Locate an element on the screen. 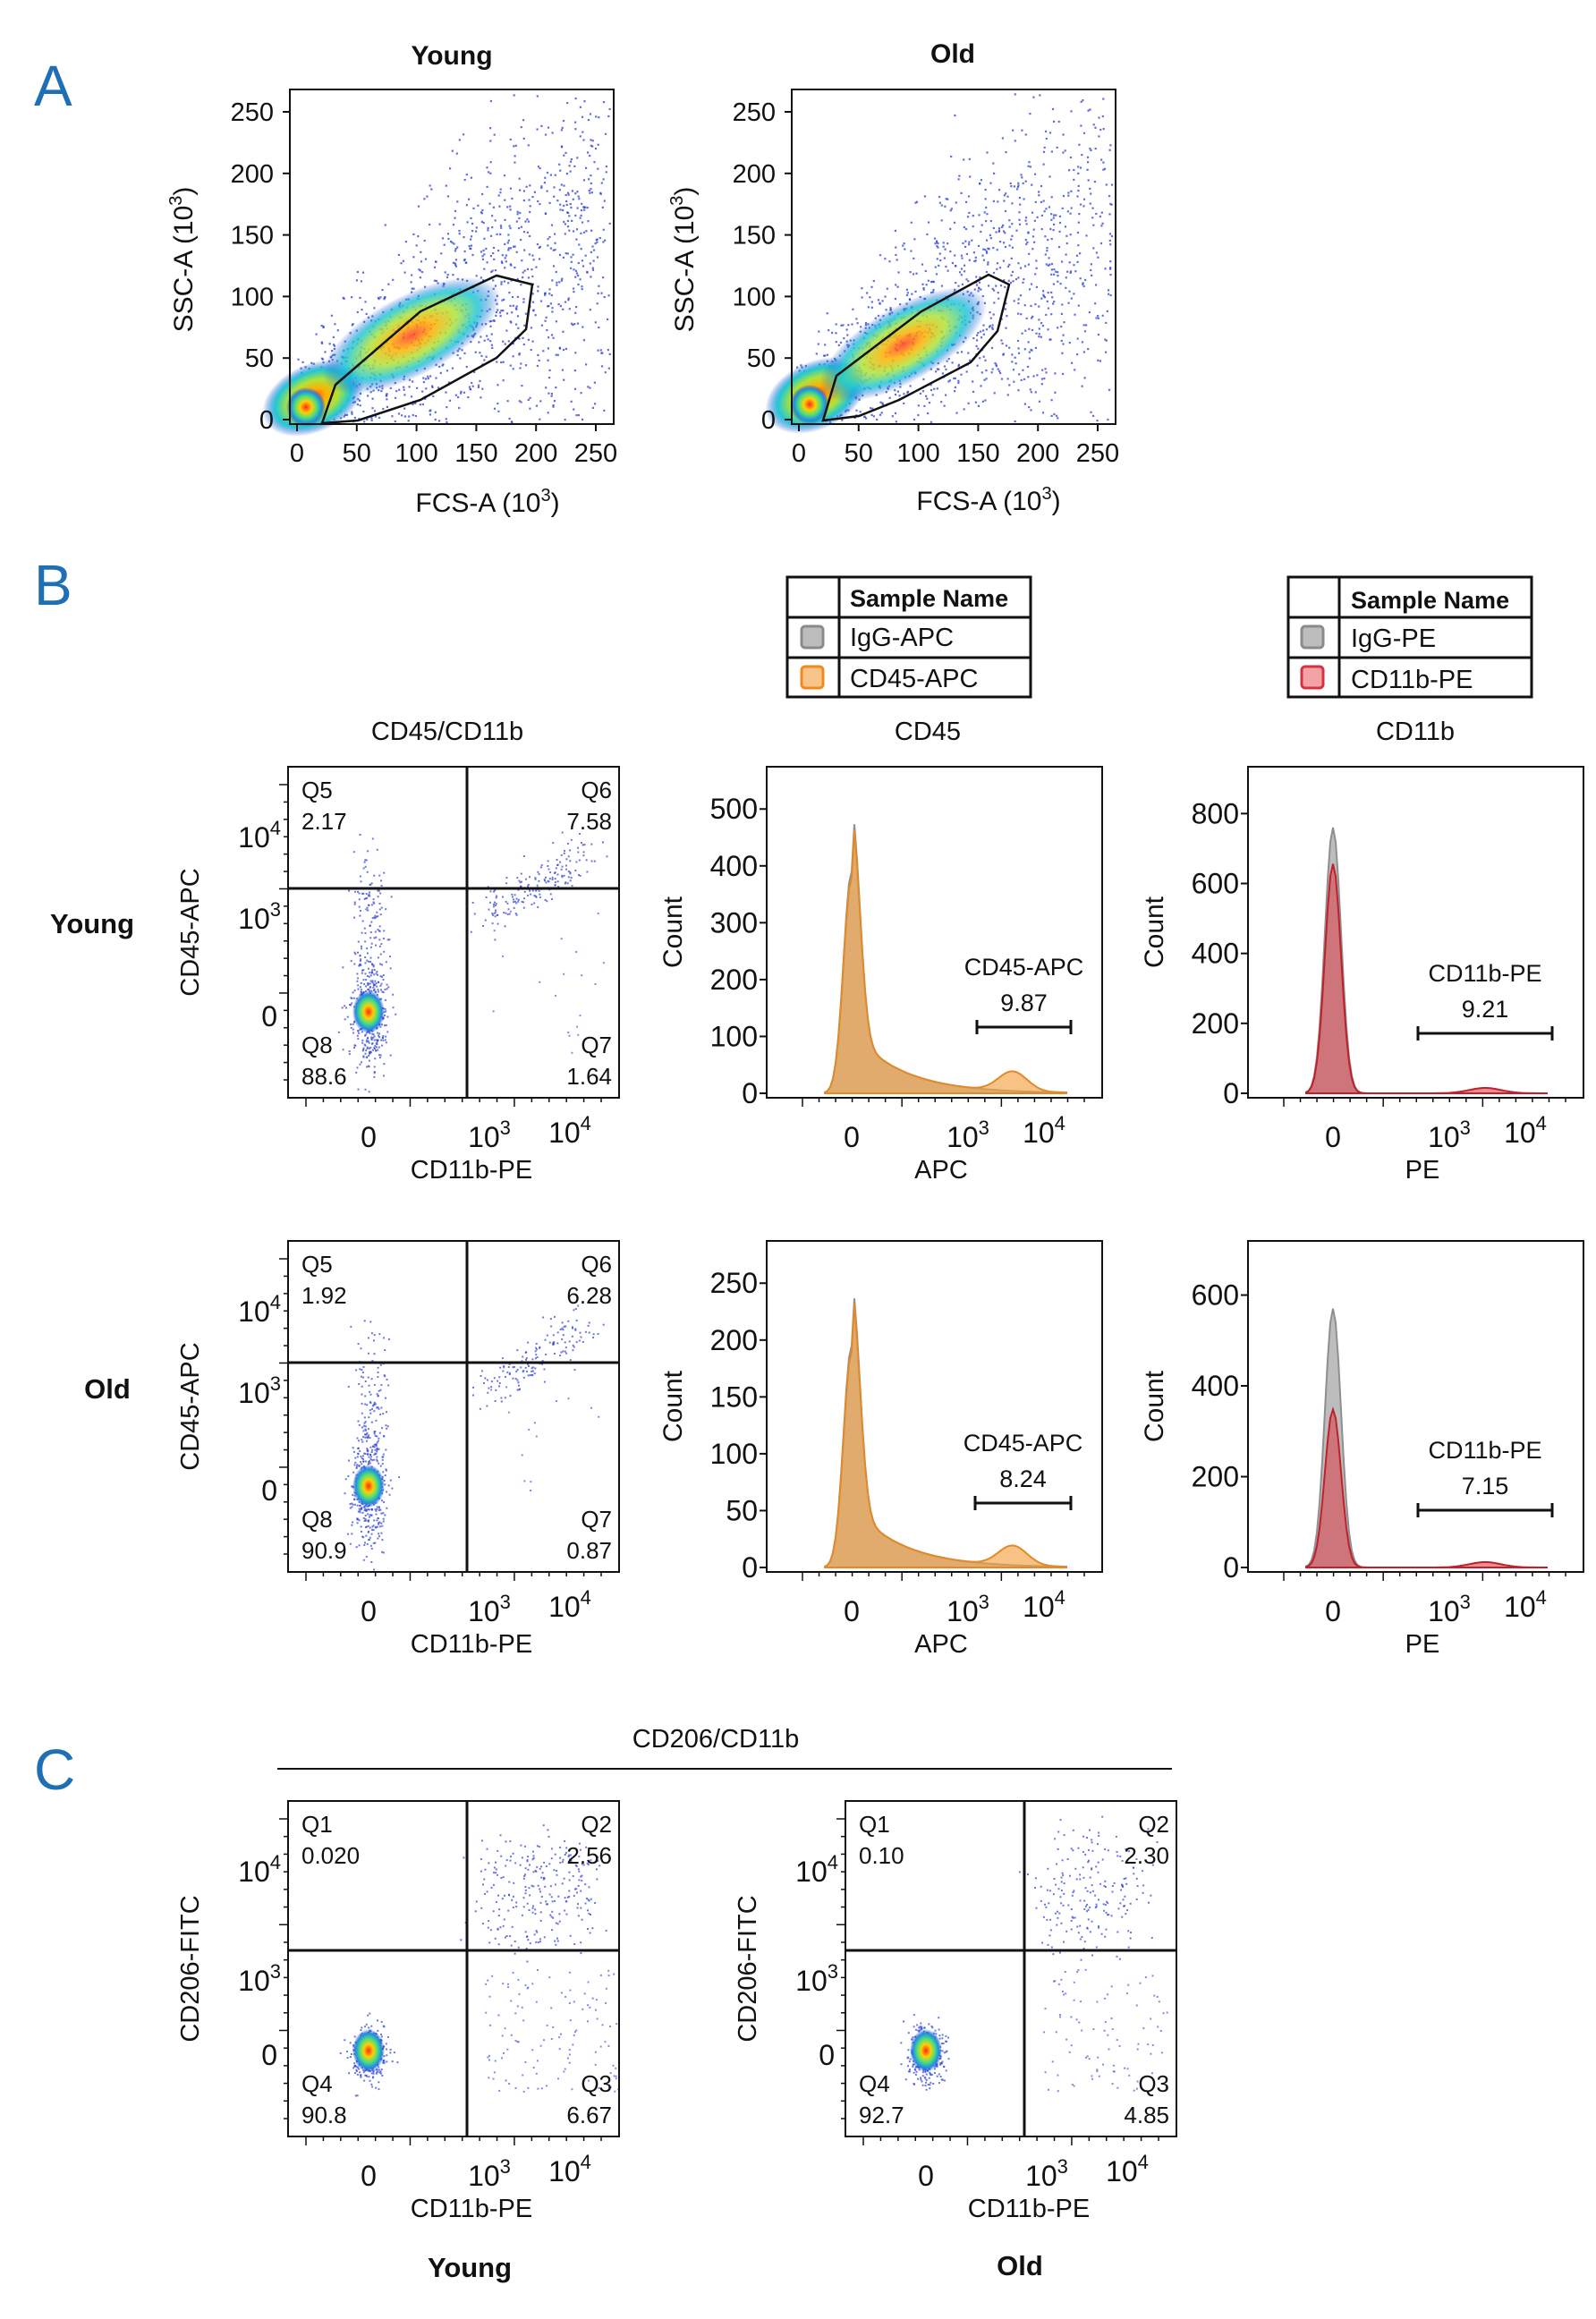 Image resolution: width=1596 pixels, height=2319 pixels. x-axis-label: APC is located at coordinates (941, 1170).